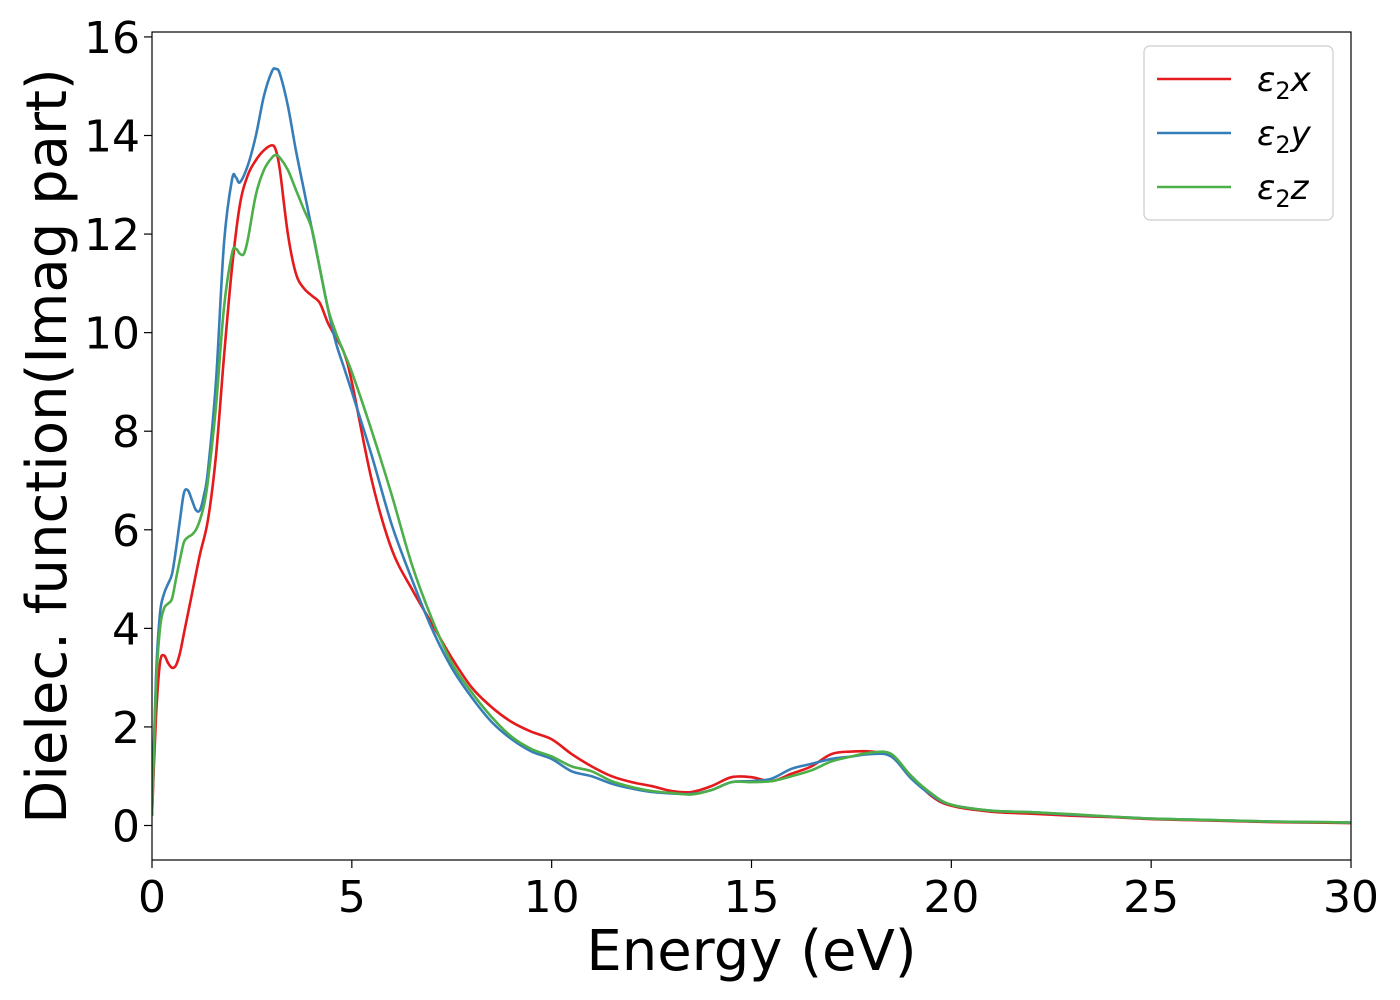 The width and height of the screenshot is (1400, 1000). Describe the element at coordinates (1283, 190) in the screenshot. I see `legend-label-eps2z: ε2z` at that location.